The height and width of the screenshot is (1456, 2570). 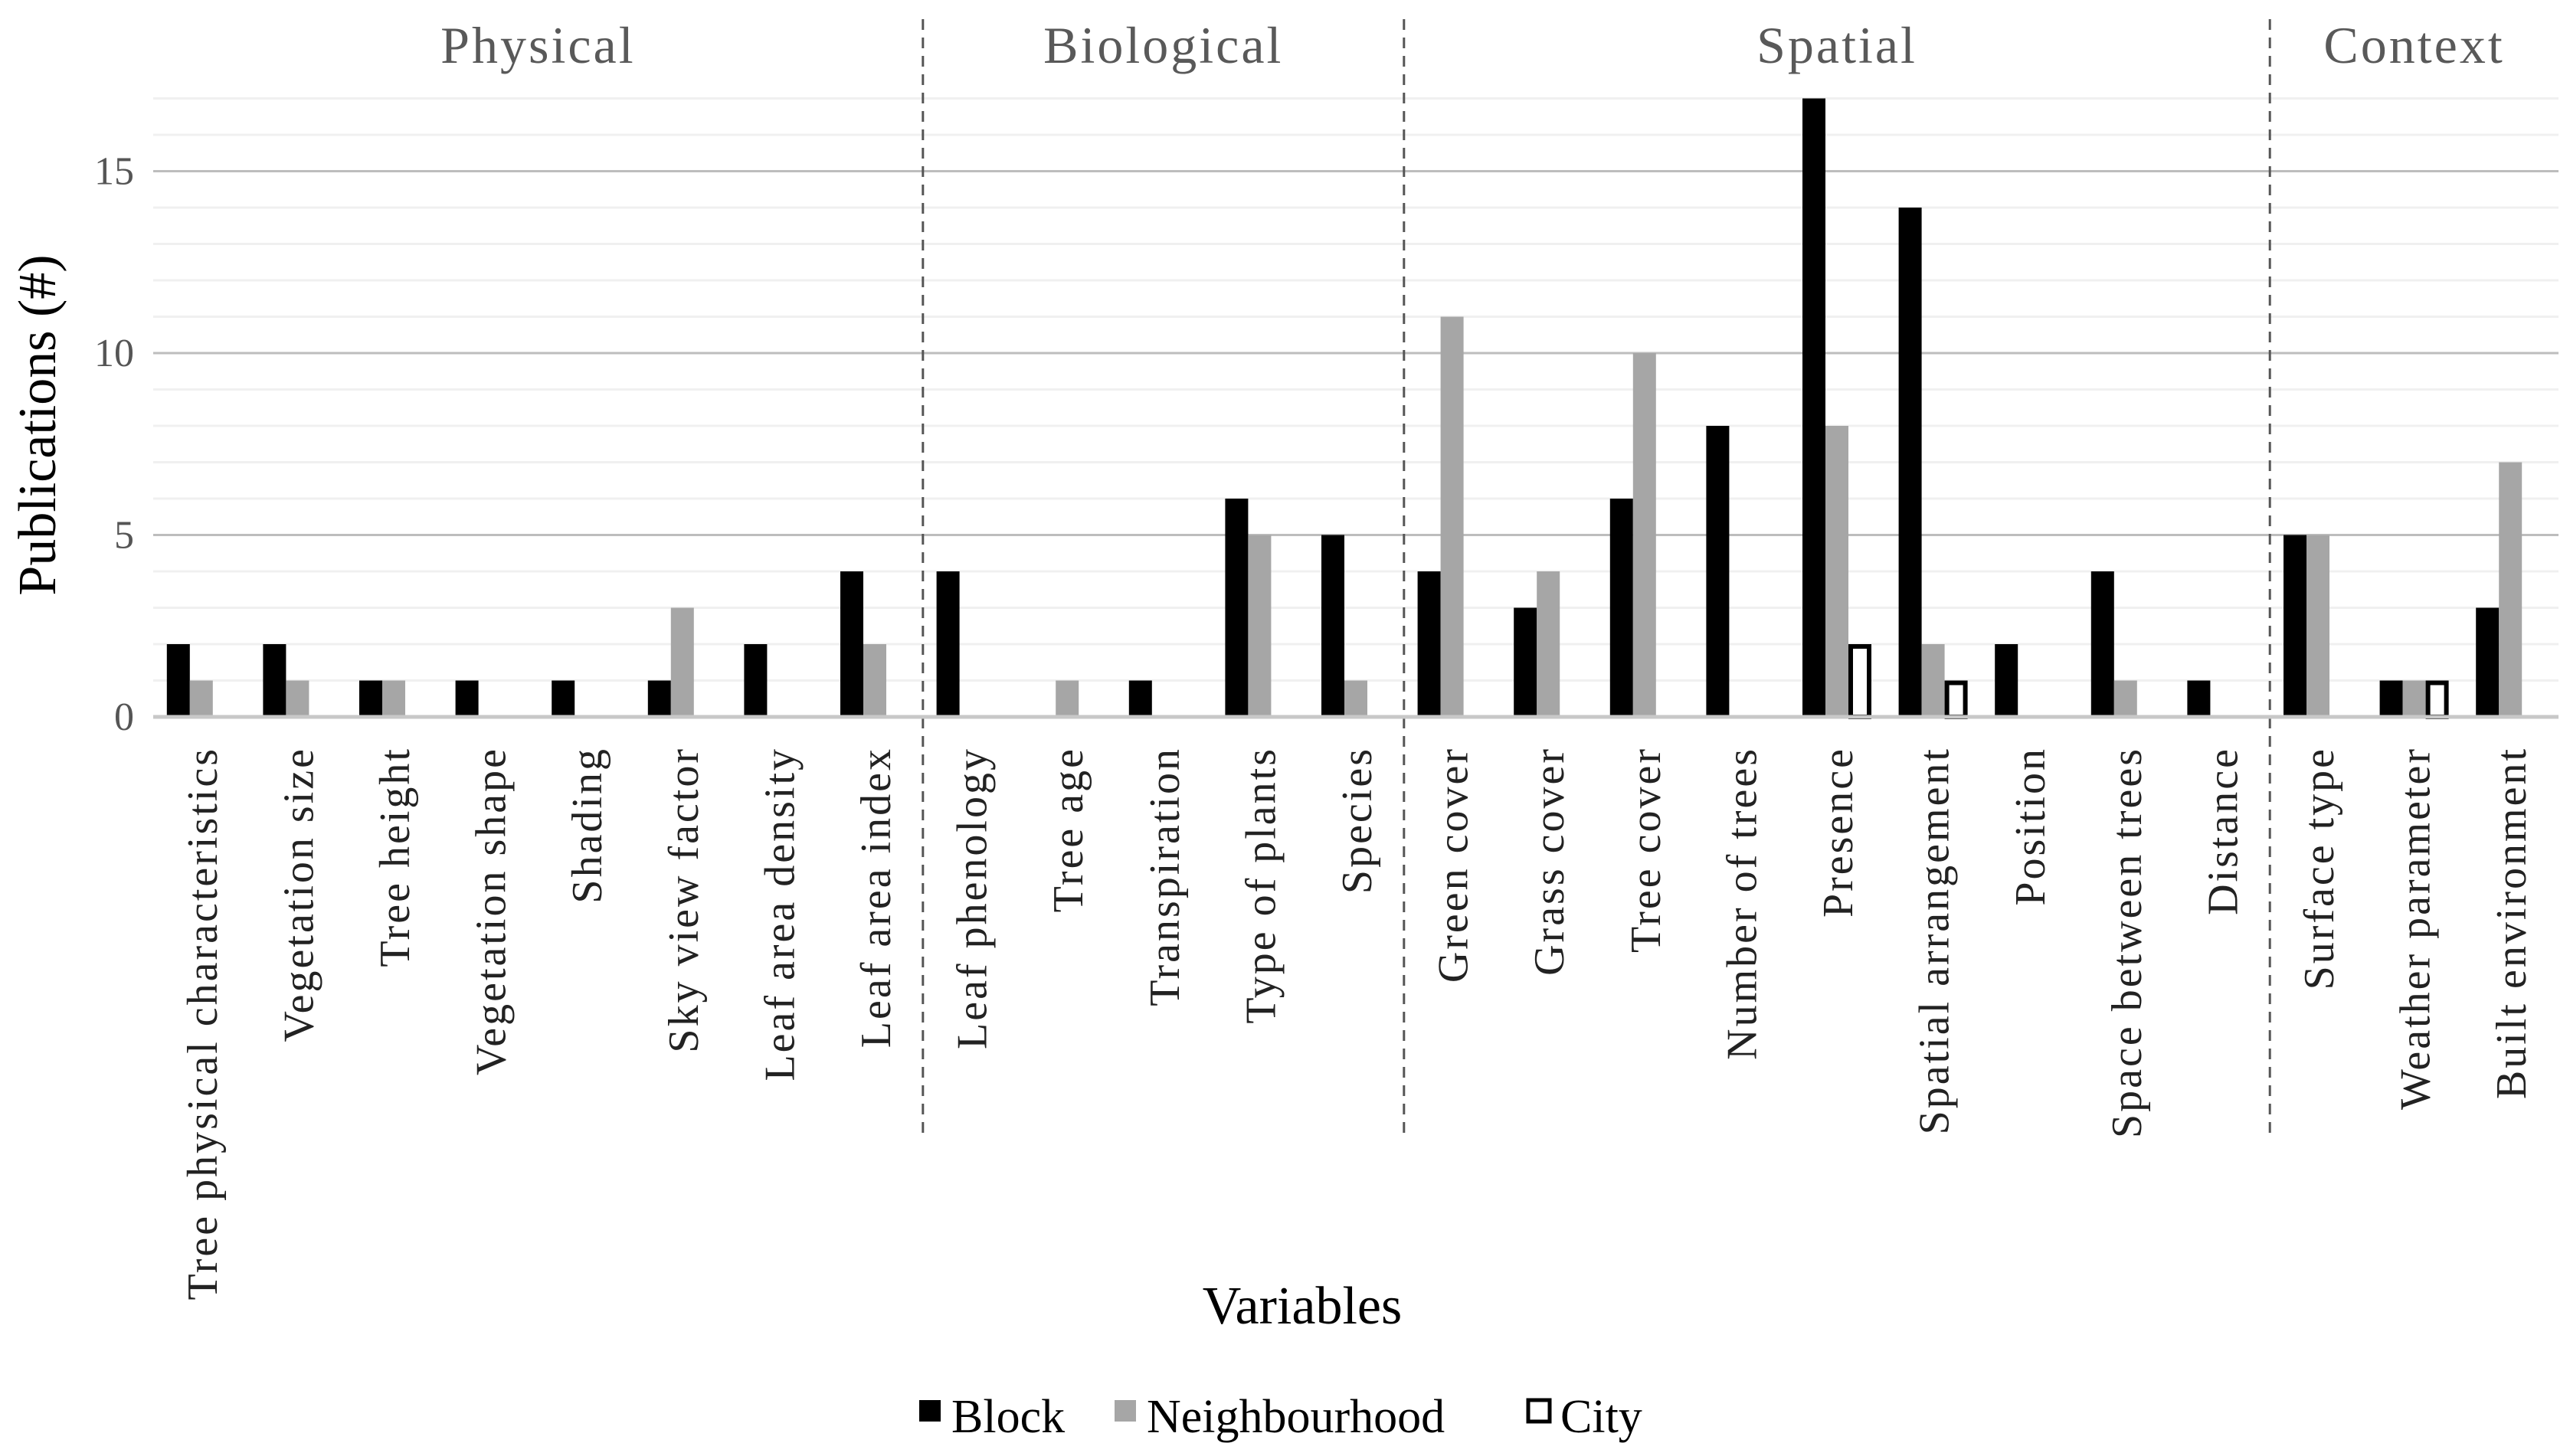 What do you see at coordinates (203, 1023) in the screenshot?
I see `x-tick-label: Tree physical characteristics` at bounding box center [203, 1023].